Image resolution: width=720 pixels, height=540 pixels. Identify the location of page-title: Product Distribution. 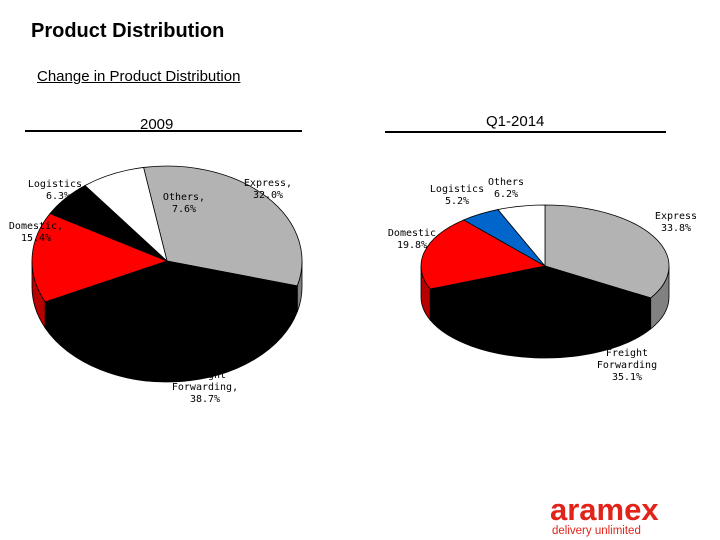
(128, 31).